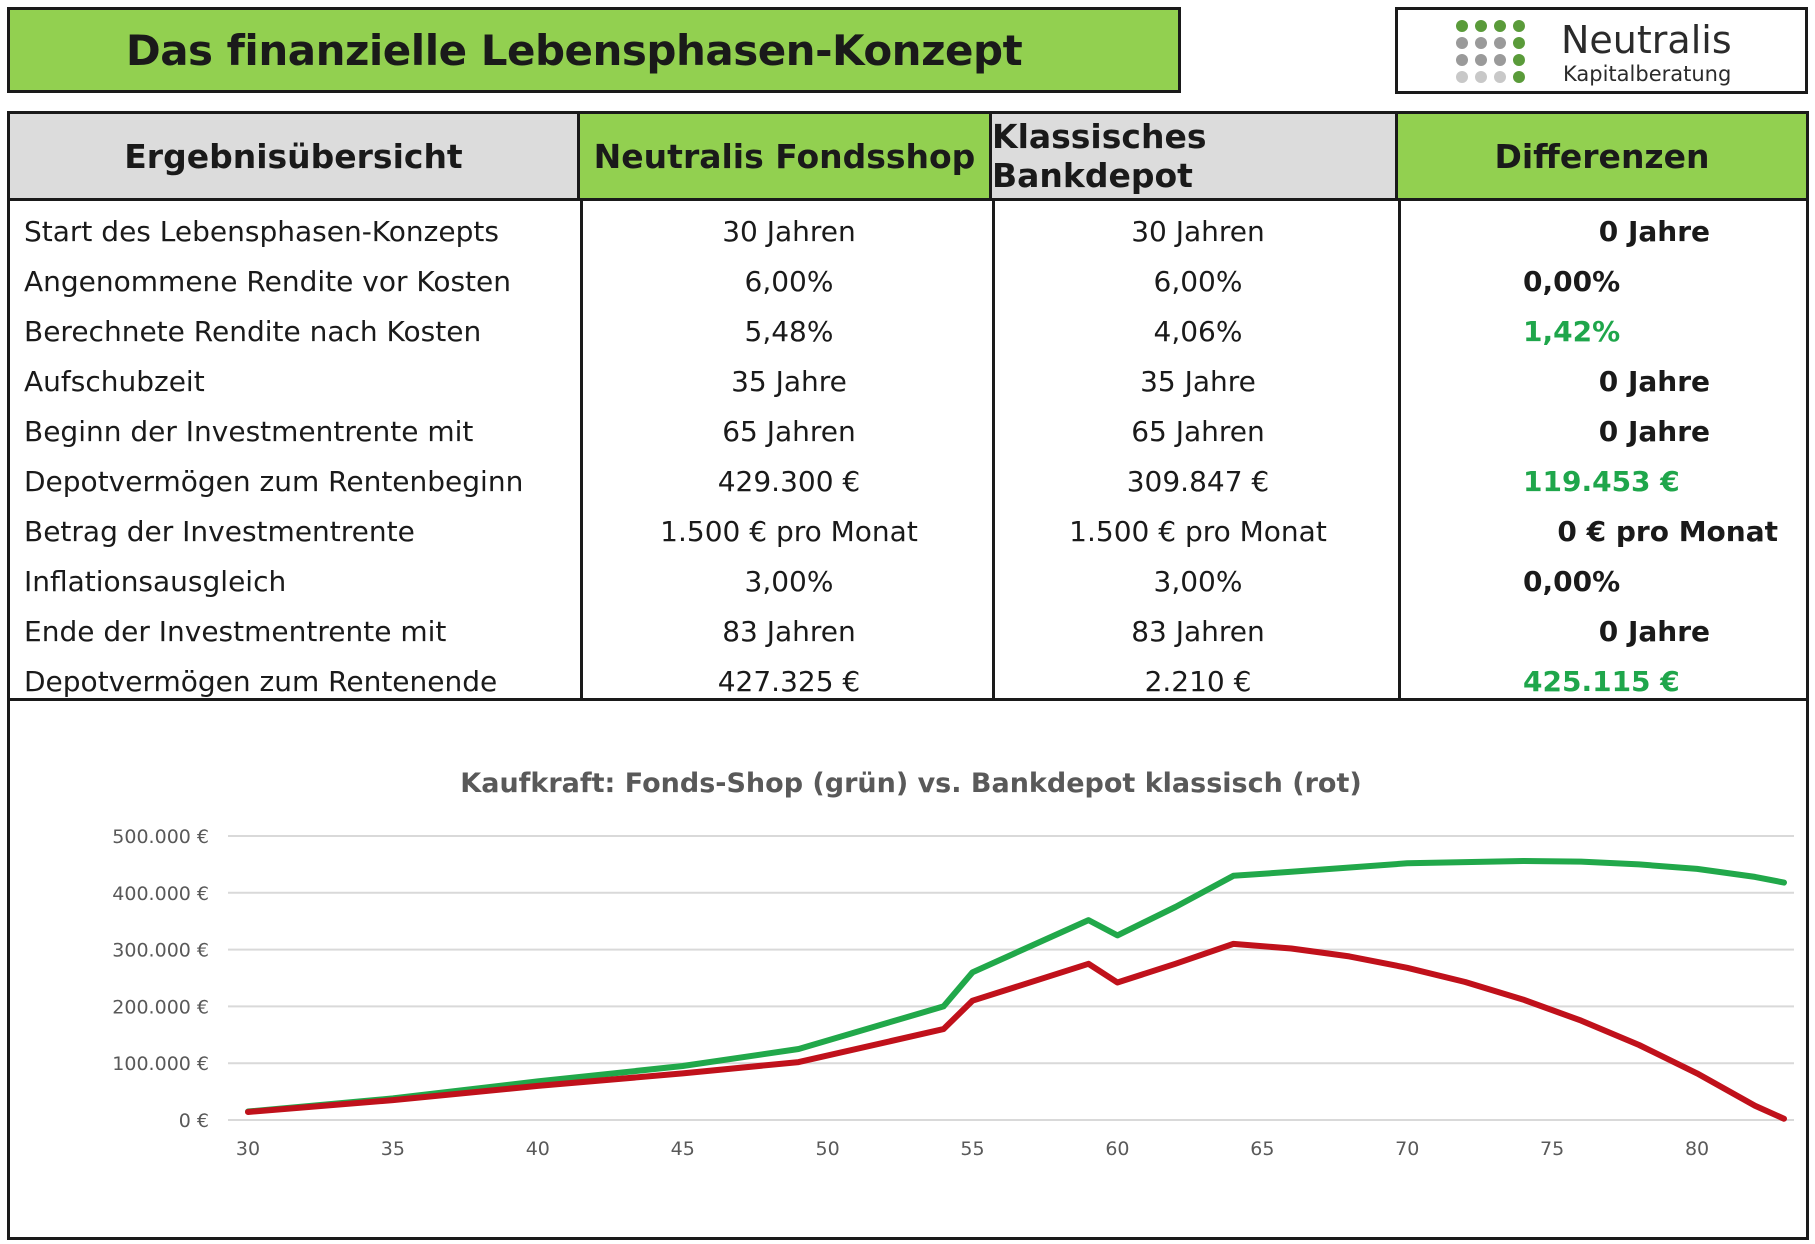 The height and width of the screenshot is (1244, 1815). What do you see at coordinates (1572, 331) in the screenshot?
I see `difference-value: 1,42%` at bounding box center [1572, 331].